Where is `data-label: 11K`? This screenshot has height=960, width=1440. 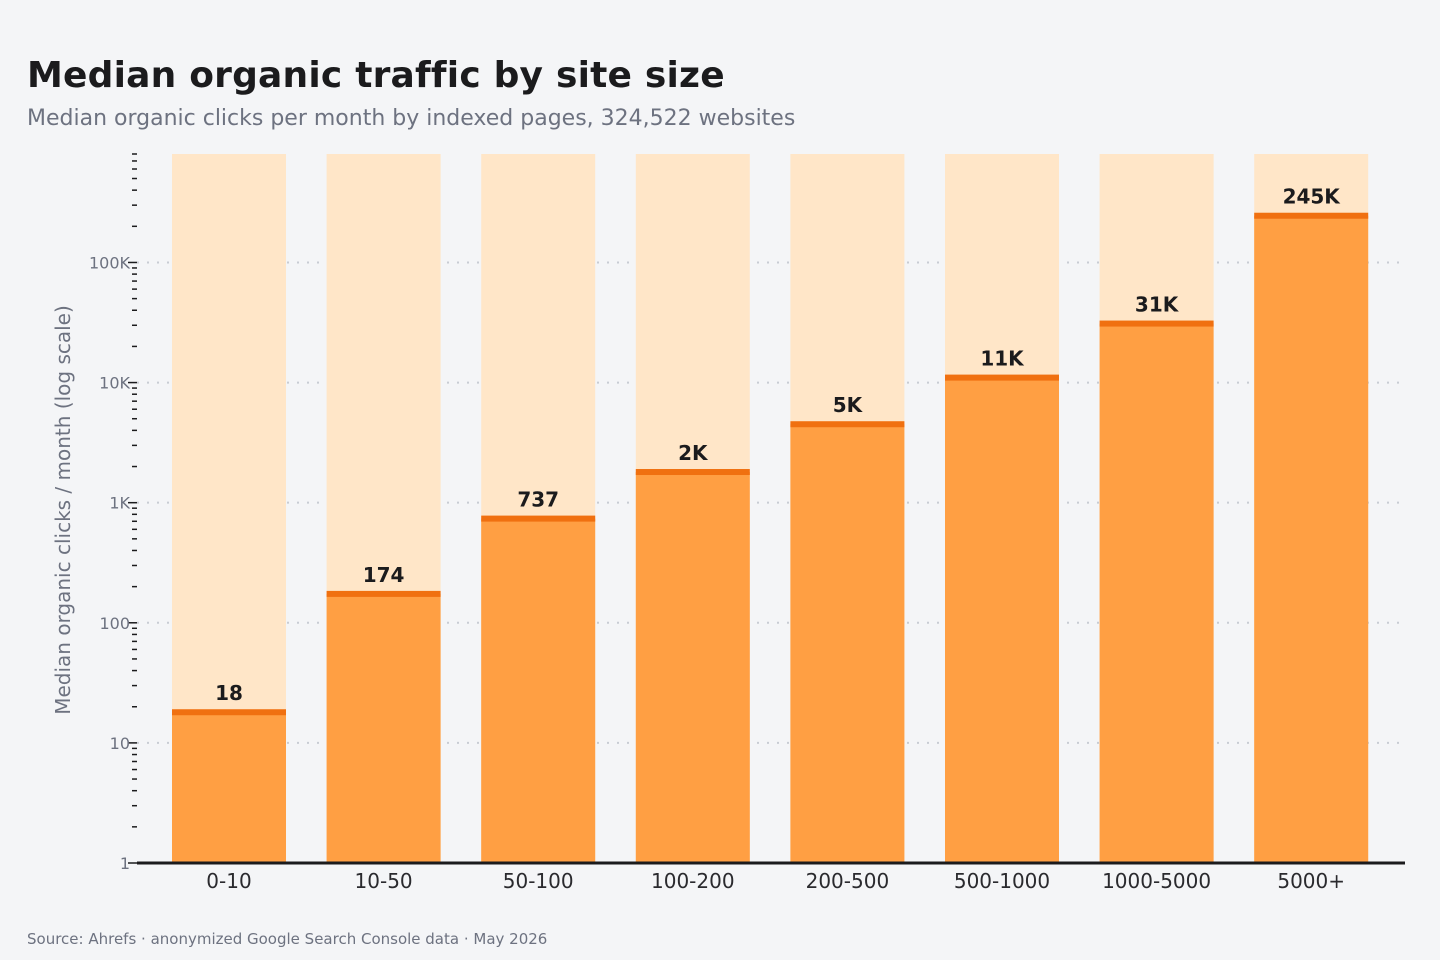
data-label: 11K is located at coordinates (1002, 359).